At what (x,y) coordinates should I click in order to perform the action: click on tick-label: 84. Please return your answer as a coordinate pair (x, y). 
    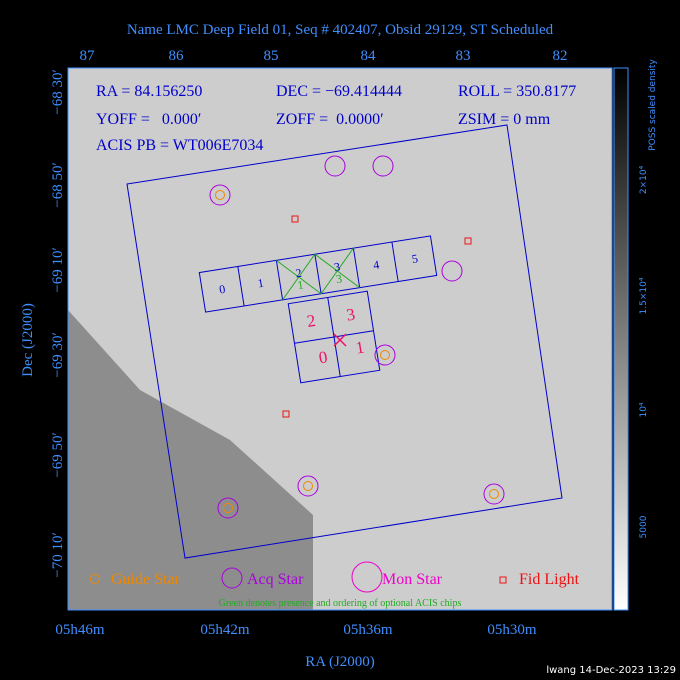
    Looking at the image, I should click on (369, 56).